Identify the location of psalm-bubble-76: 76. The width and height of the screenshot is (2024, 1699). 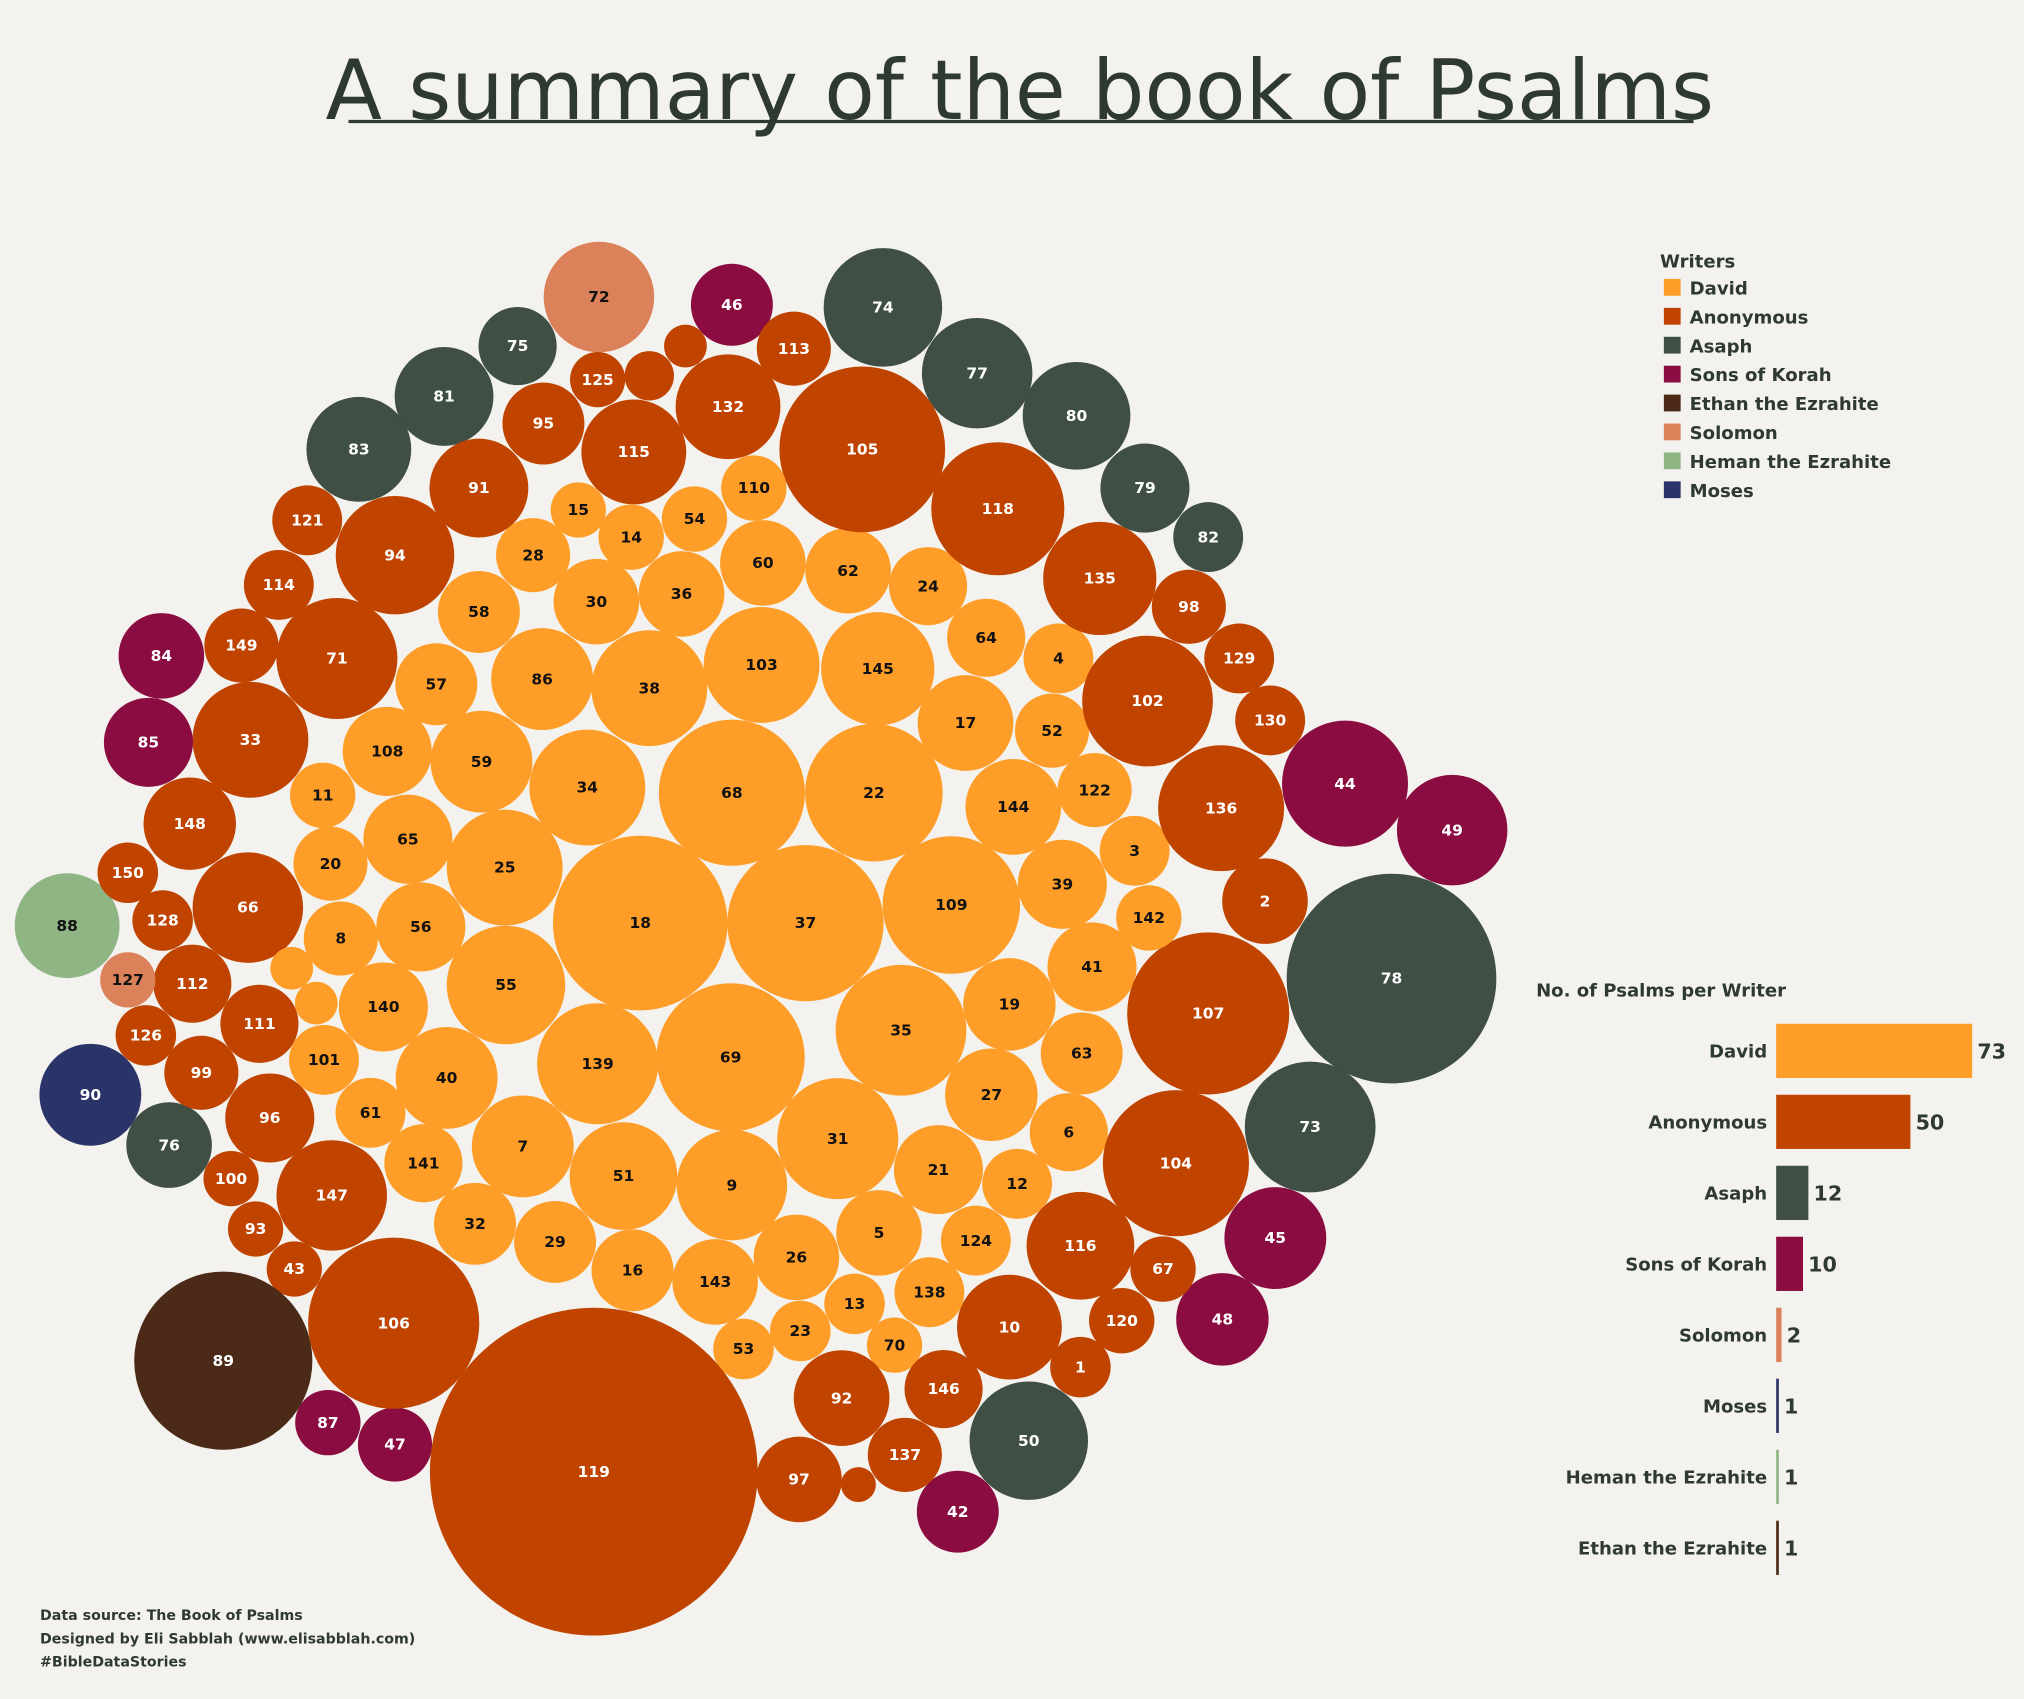
(169, 1145).